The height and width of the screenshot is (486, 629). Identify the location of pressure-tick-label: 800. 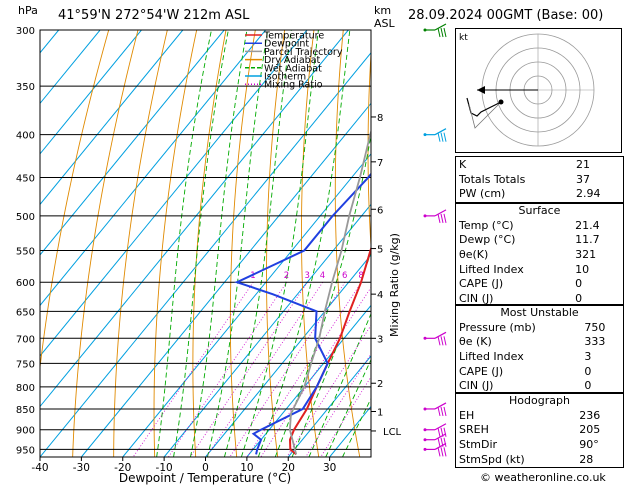
(25, 388).